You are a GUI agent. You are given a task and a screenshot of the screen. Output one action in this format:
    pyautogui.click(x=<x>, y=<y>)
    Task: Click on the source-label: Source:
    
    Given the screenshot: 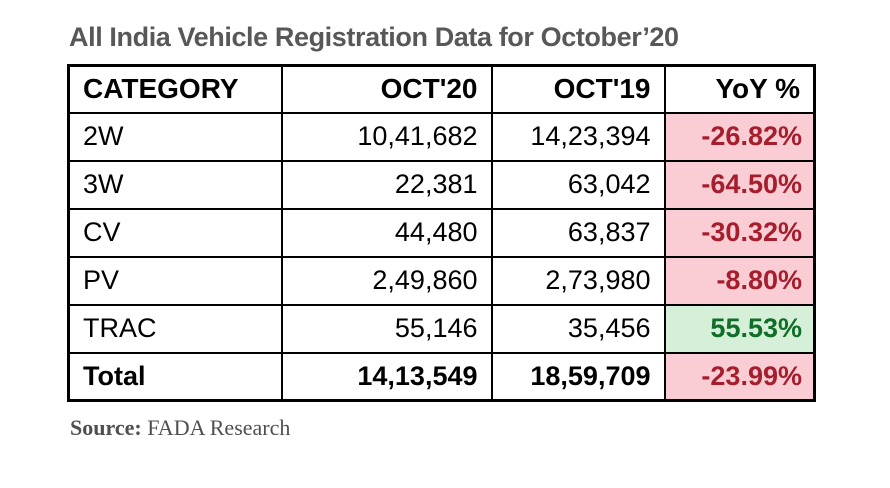 What is the action you would take?
    pyautogui.click(x=106, y=427)
    